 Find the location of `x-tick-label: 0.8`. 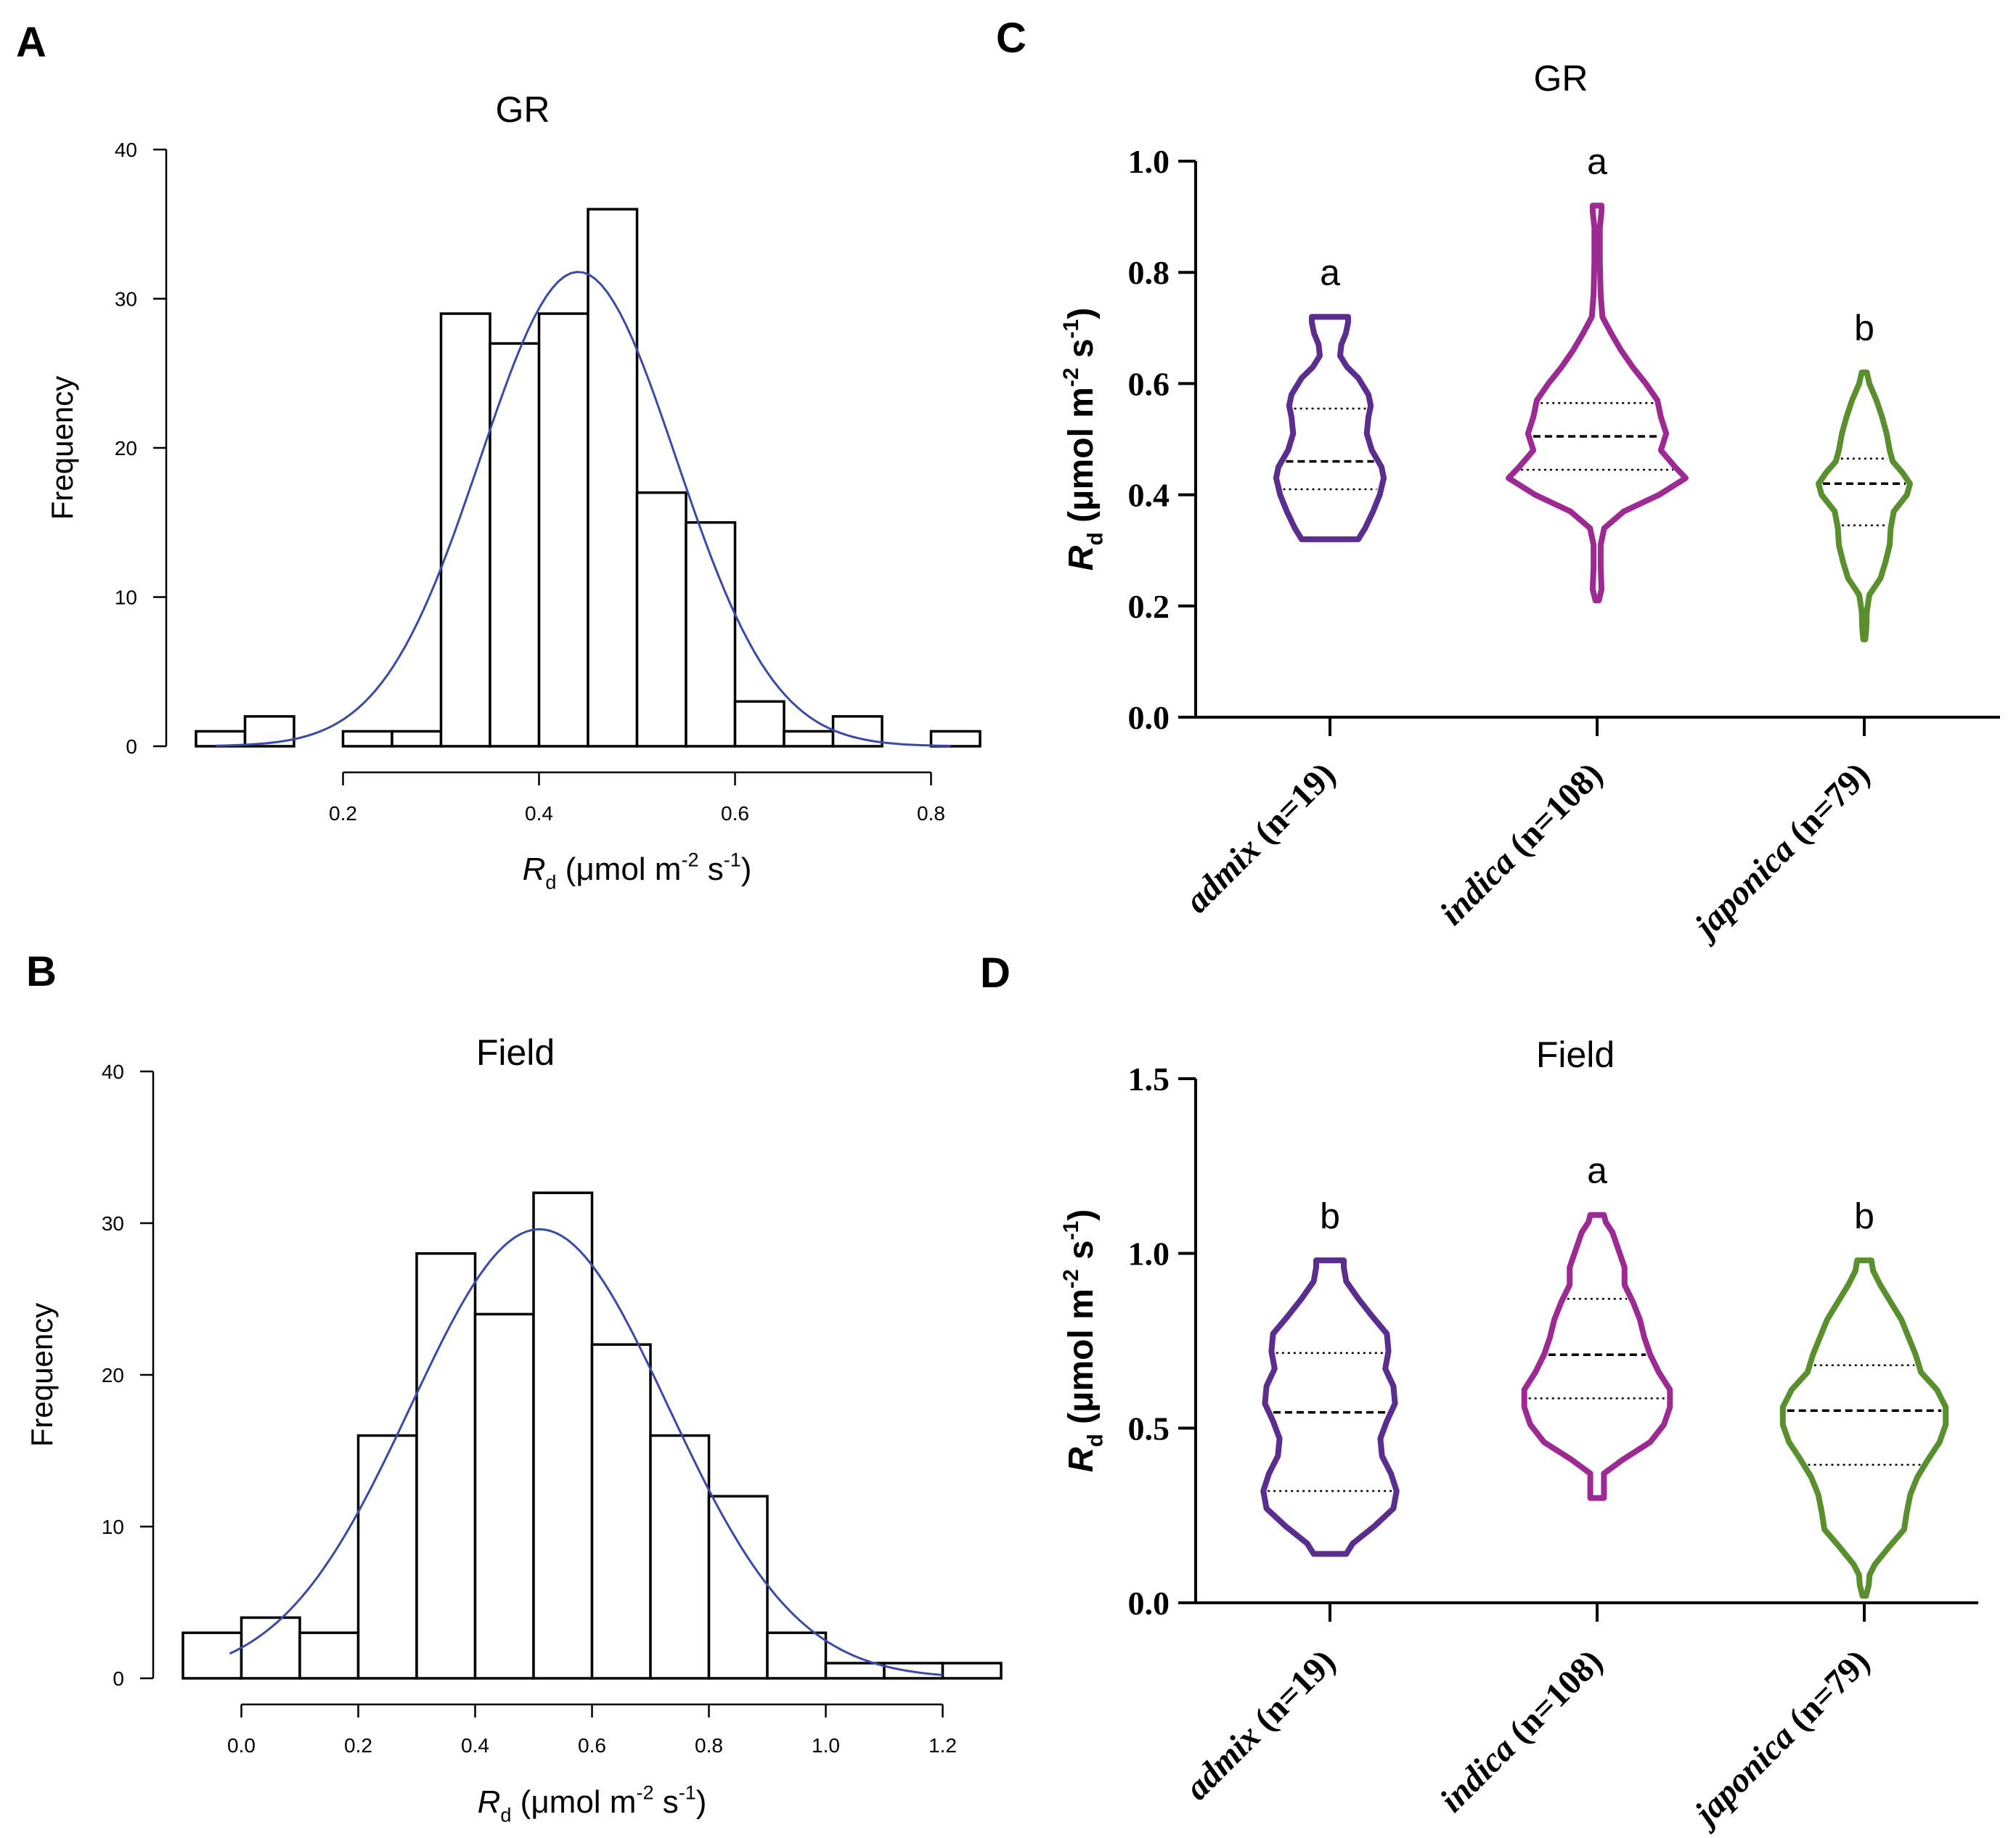

x-tick-label: 0.8 is located at coordinates (931, 813).